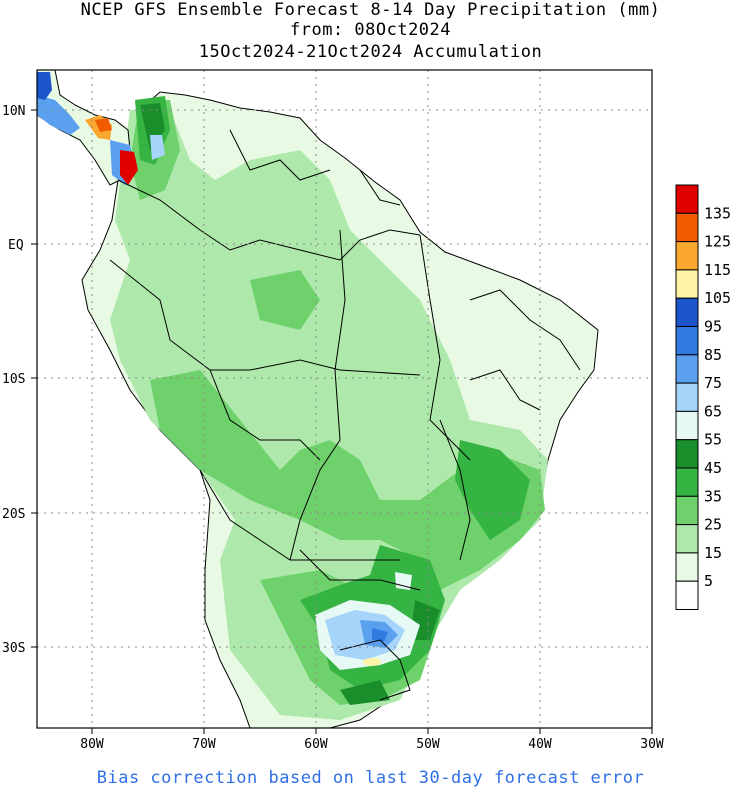 The width and height of the screenshot is (741, 792). Describe the element at coordinates (428, 744) in the screenshot. I see `lon-label-50w: 50W` at that location.